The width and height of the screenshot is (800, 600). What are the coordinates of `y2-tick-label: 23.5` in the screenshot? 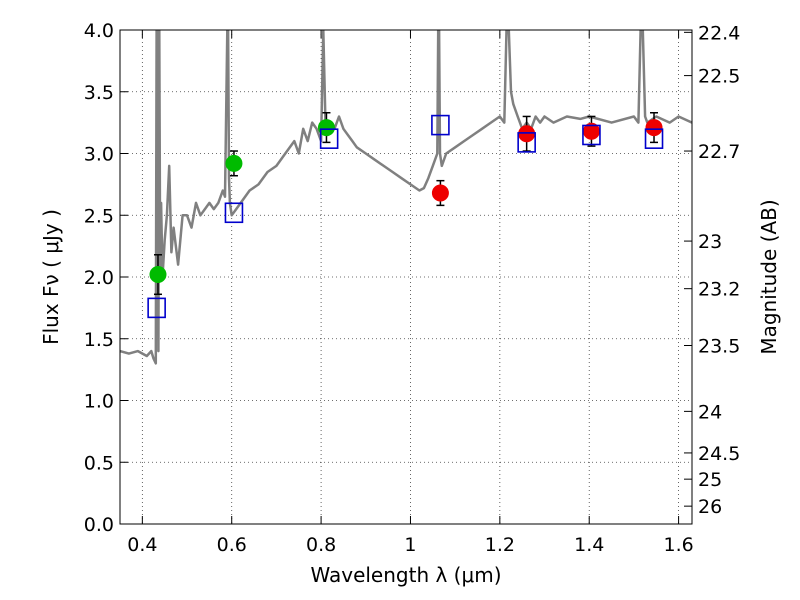 It's located at (719, 346).